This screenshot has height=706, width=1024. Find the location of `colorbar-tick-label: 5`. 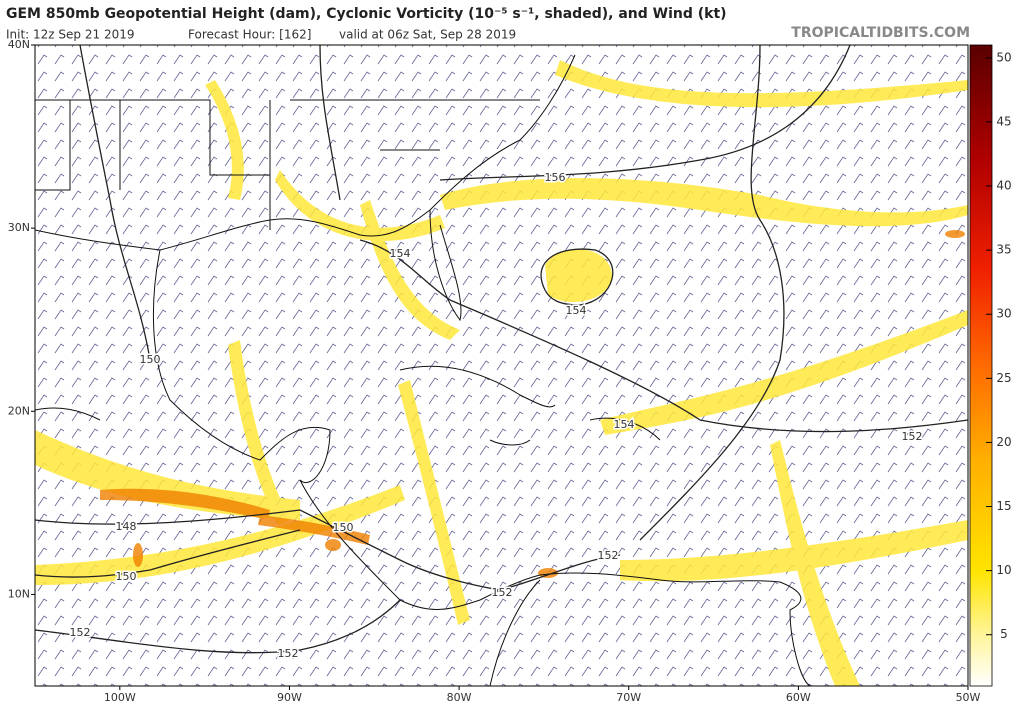

colorbar-tick-label: 5 is located at coordinates (1004, 634).